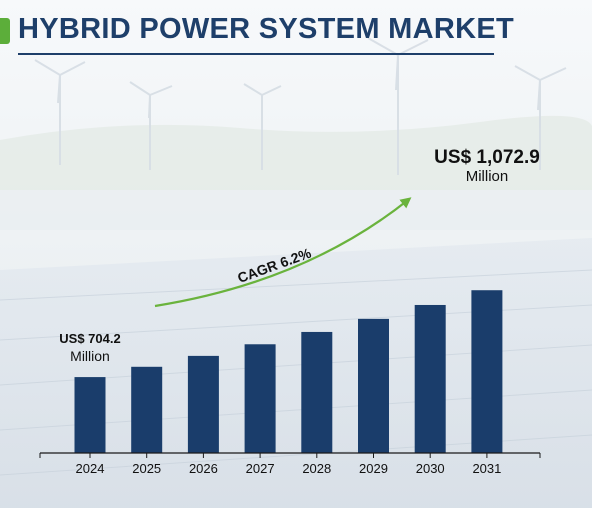 Image resolution: width=592 pixels, height=508 pixels. Describe the element at coordinates (317, 392) in the screenshot. I see `bar-2028` at that location.